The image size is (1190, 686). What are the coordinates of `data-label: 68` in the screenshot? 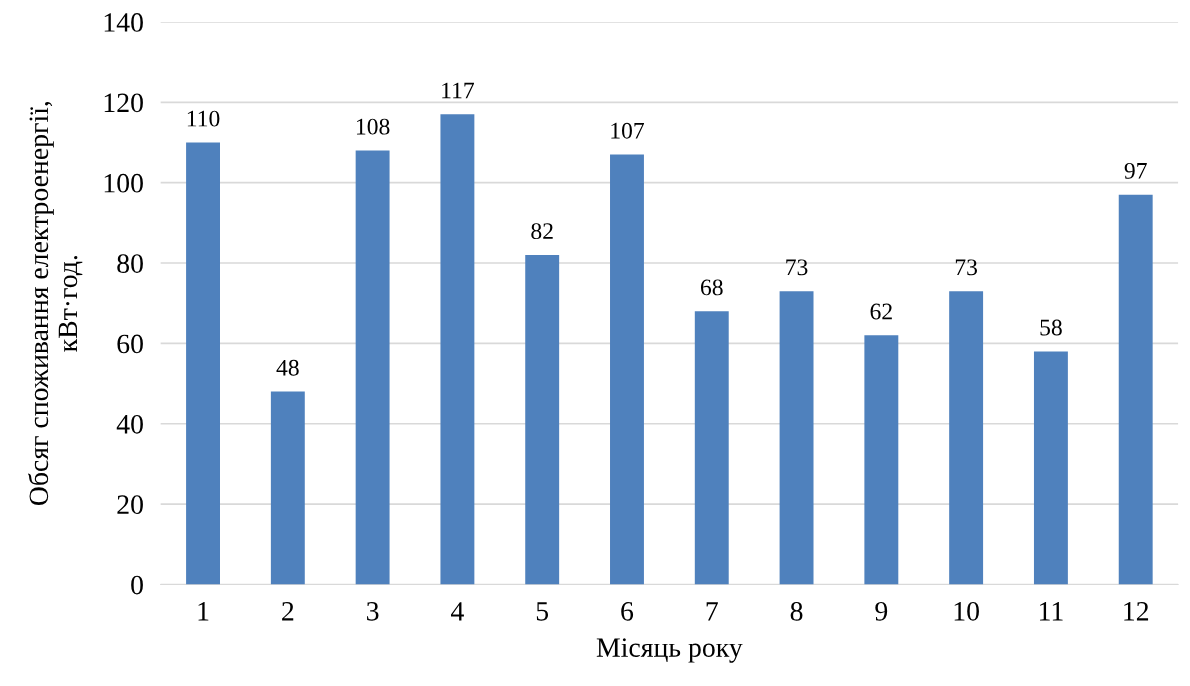 It's located at (711, 287).